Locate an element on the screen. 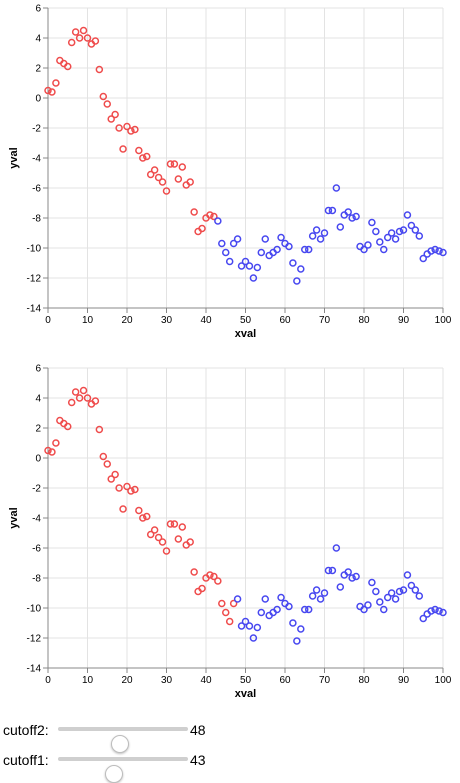 Image resolution: width=460 pixels, height=783 pixels. top-plot-y-tick-label: 6 is located at coordinates (38, 9).